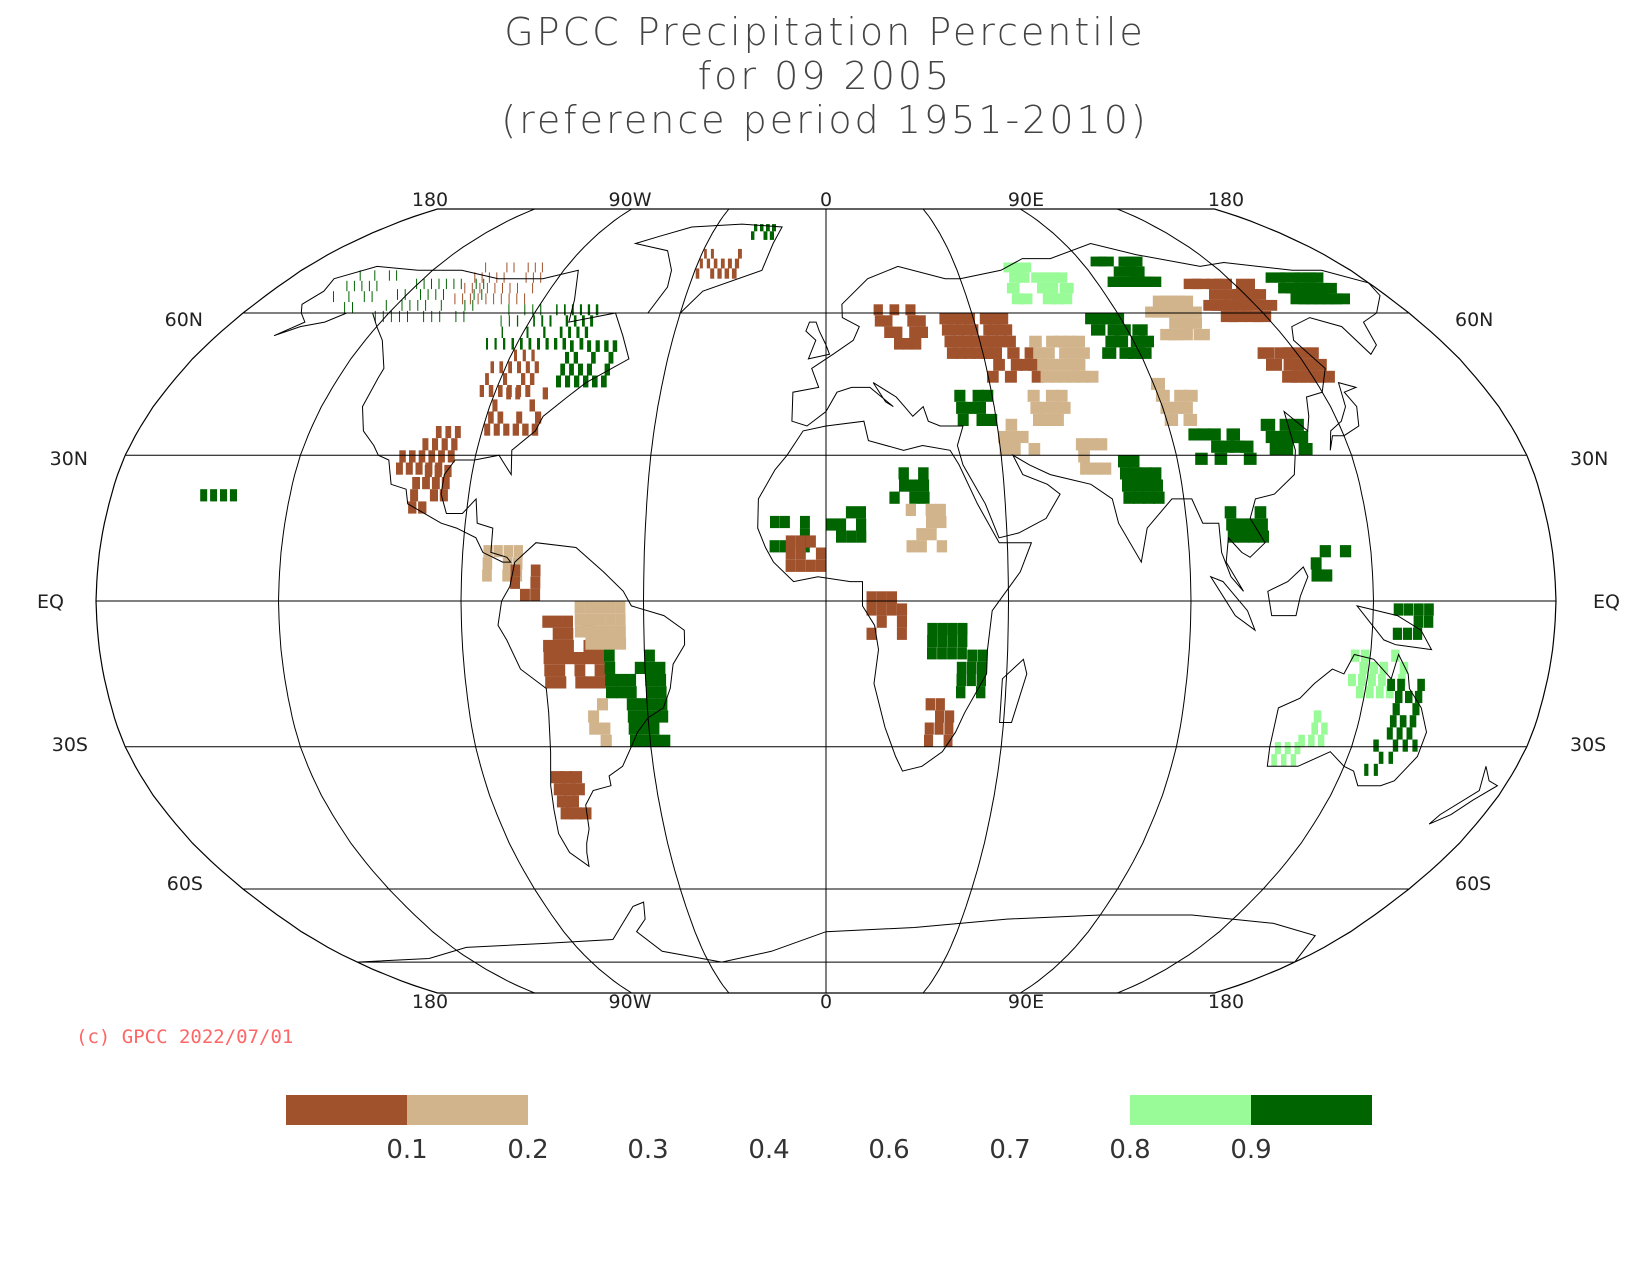  What do you see at coordinates (889, 1150) in the screenshot?
I see `legend-tick-0-6: 0.6` at bounding box center [889, 1150].